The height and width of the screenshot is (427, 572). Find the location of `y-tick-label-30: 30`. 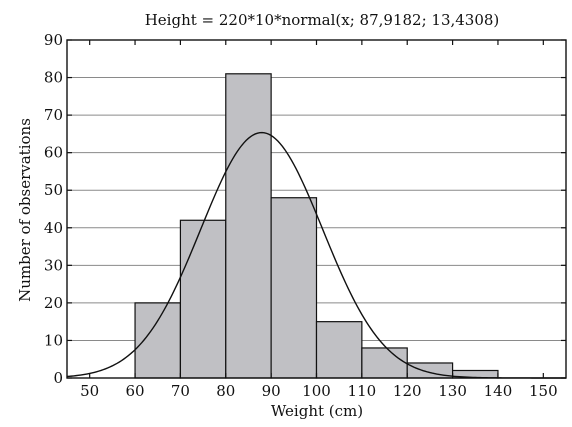

y-tick-label-30: 30 is located at coordinates (53, 265).